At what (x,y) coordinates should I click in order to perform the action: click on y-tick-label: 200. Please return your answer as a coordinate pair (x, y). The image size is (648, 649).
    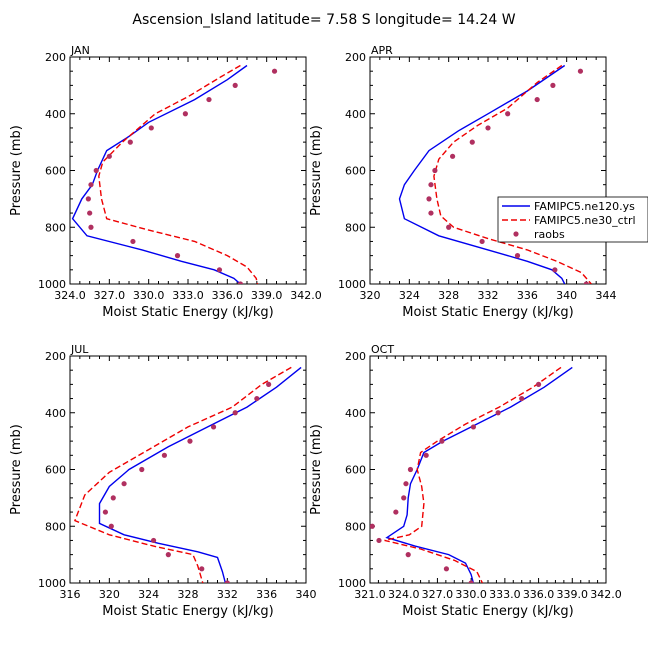
    Looking at the image, I should click on (55, 57).